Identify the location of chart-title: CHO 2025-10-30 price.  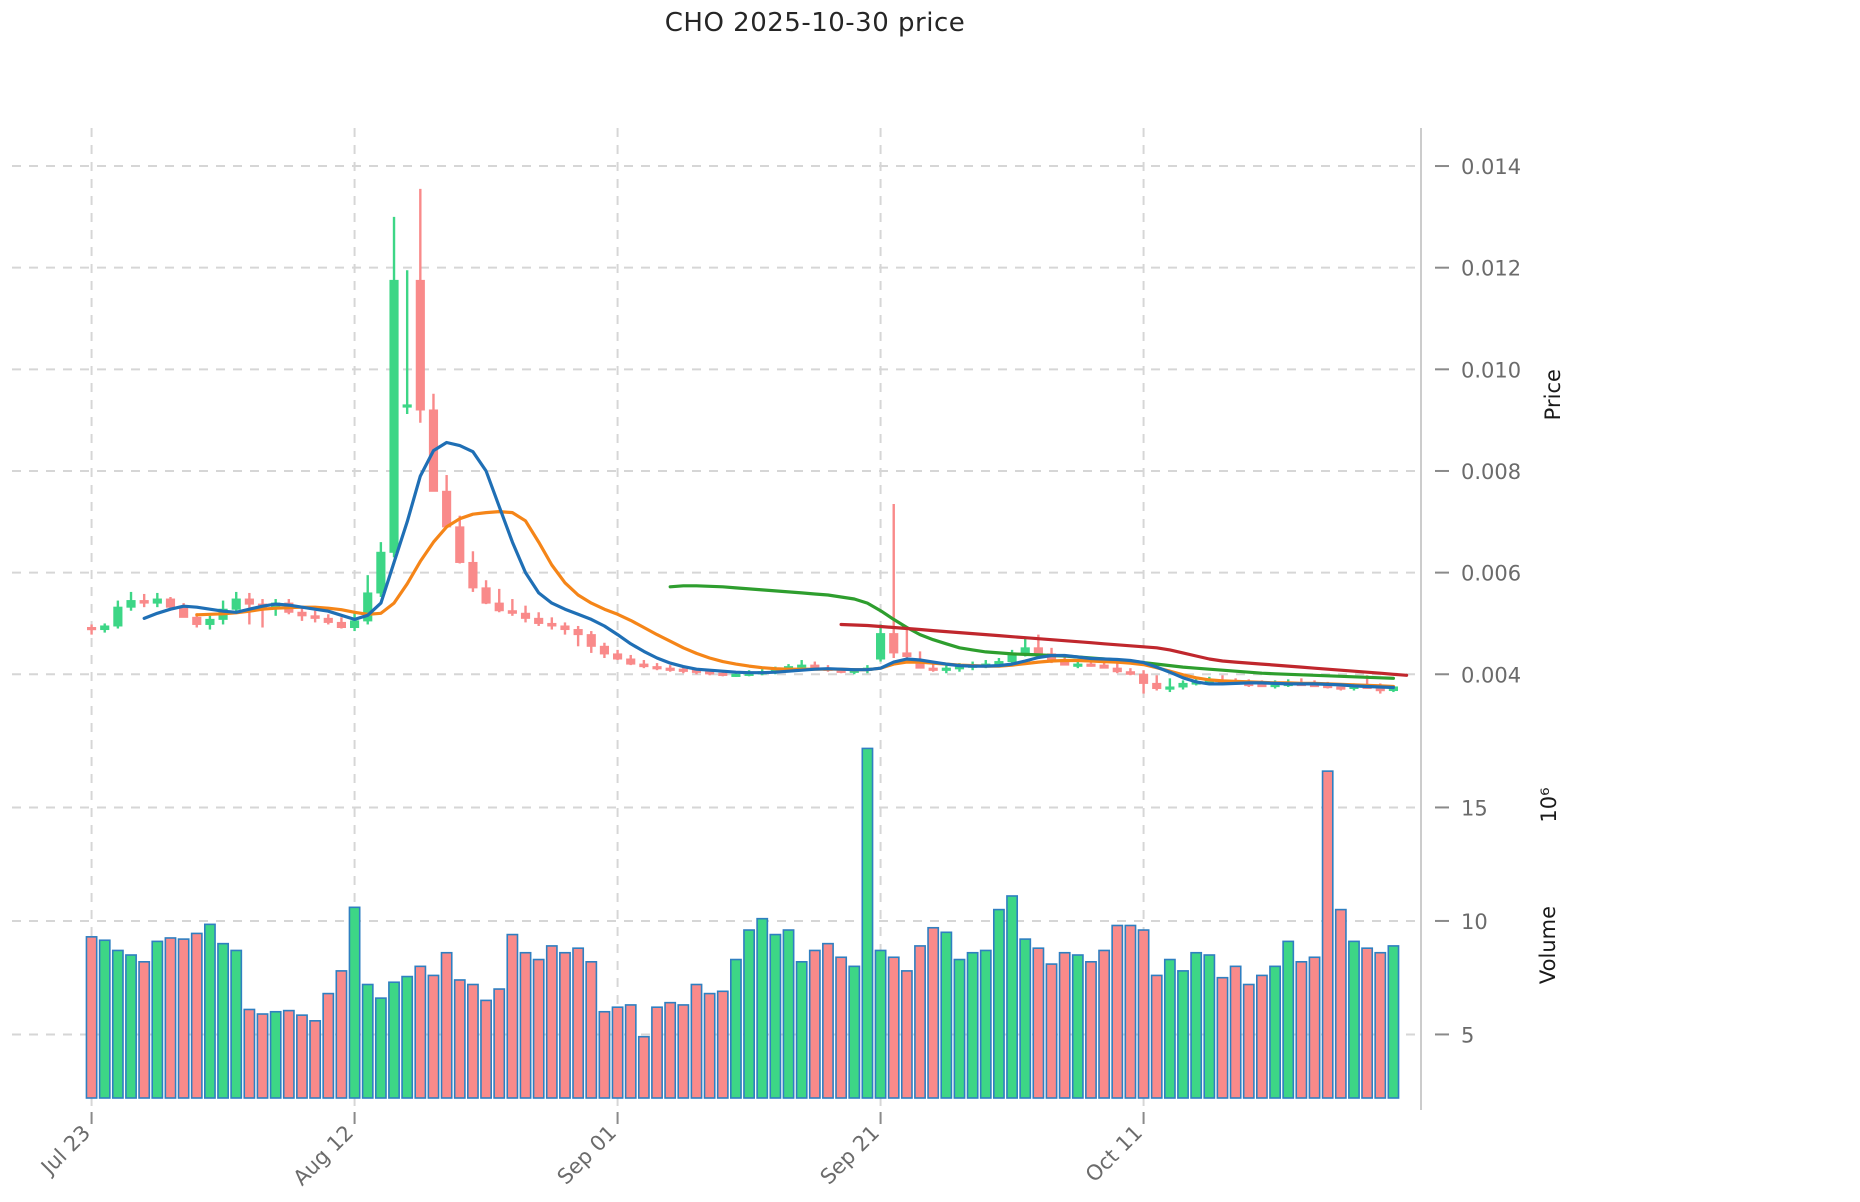
(815, 23).